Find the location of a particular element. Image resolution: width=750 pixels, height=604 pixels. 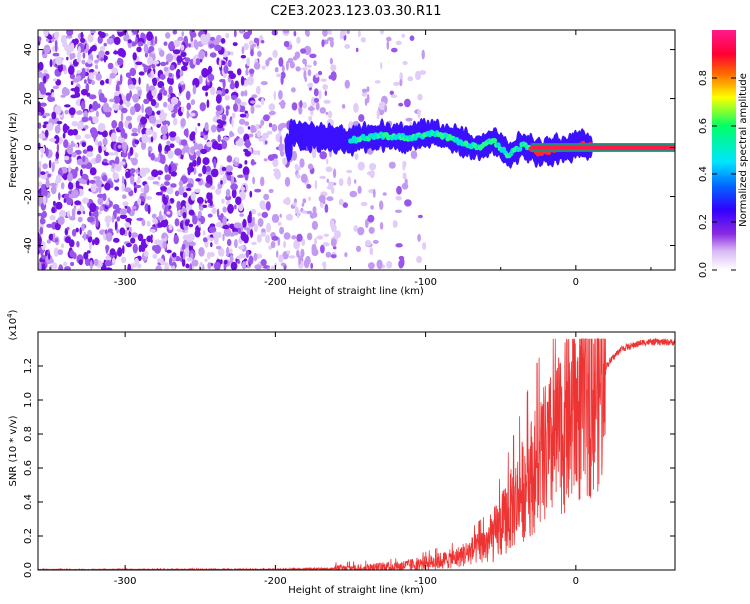

colorbar-gradient is located at coordinates (724, 150).